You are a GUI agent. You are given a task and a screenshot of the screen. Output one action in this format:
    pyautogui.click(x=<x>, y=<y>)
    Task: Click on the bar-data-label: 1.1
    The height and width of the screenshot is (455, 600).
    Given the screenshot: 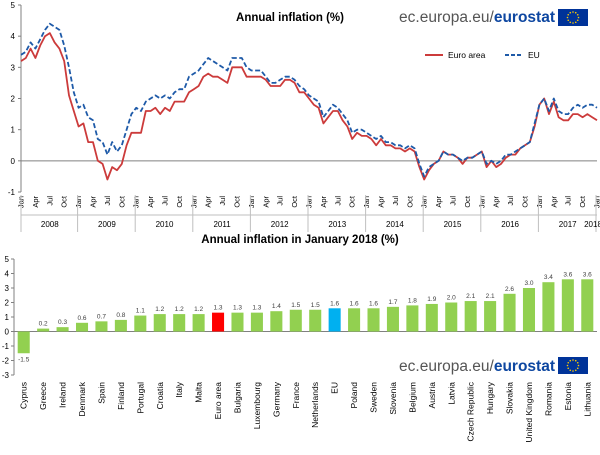 What is the action you would take?
    pyautogui.click(x=140, y=311)
    